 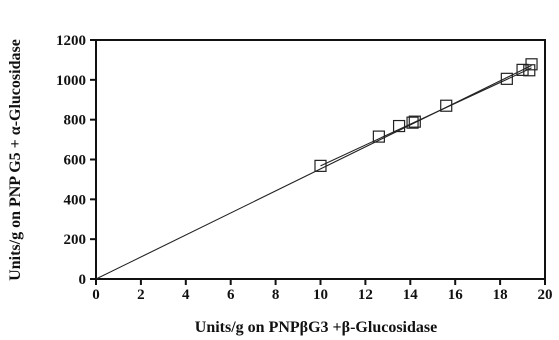 What do you see at coordinates (75, 200) in the screenshot?
I see `y-tick-label: 400` at bounding box center [75, 200].